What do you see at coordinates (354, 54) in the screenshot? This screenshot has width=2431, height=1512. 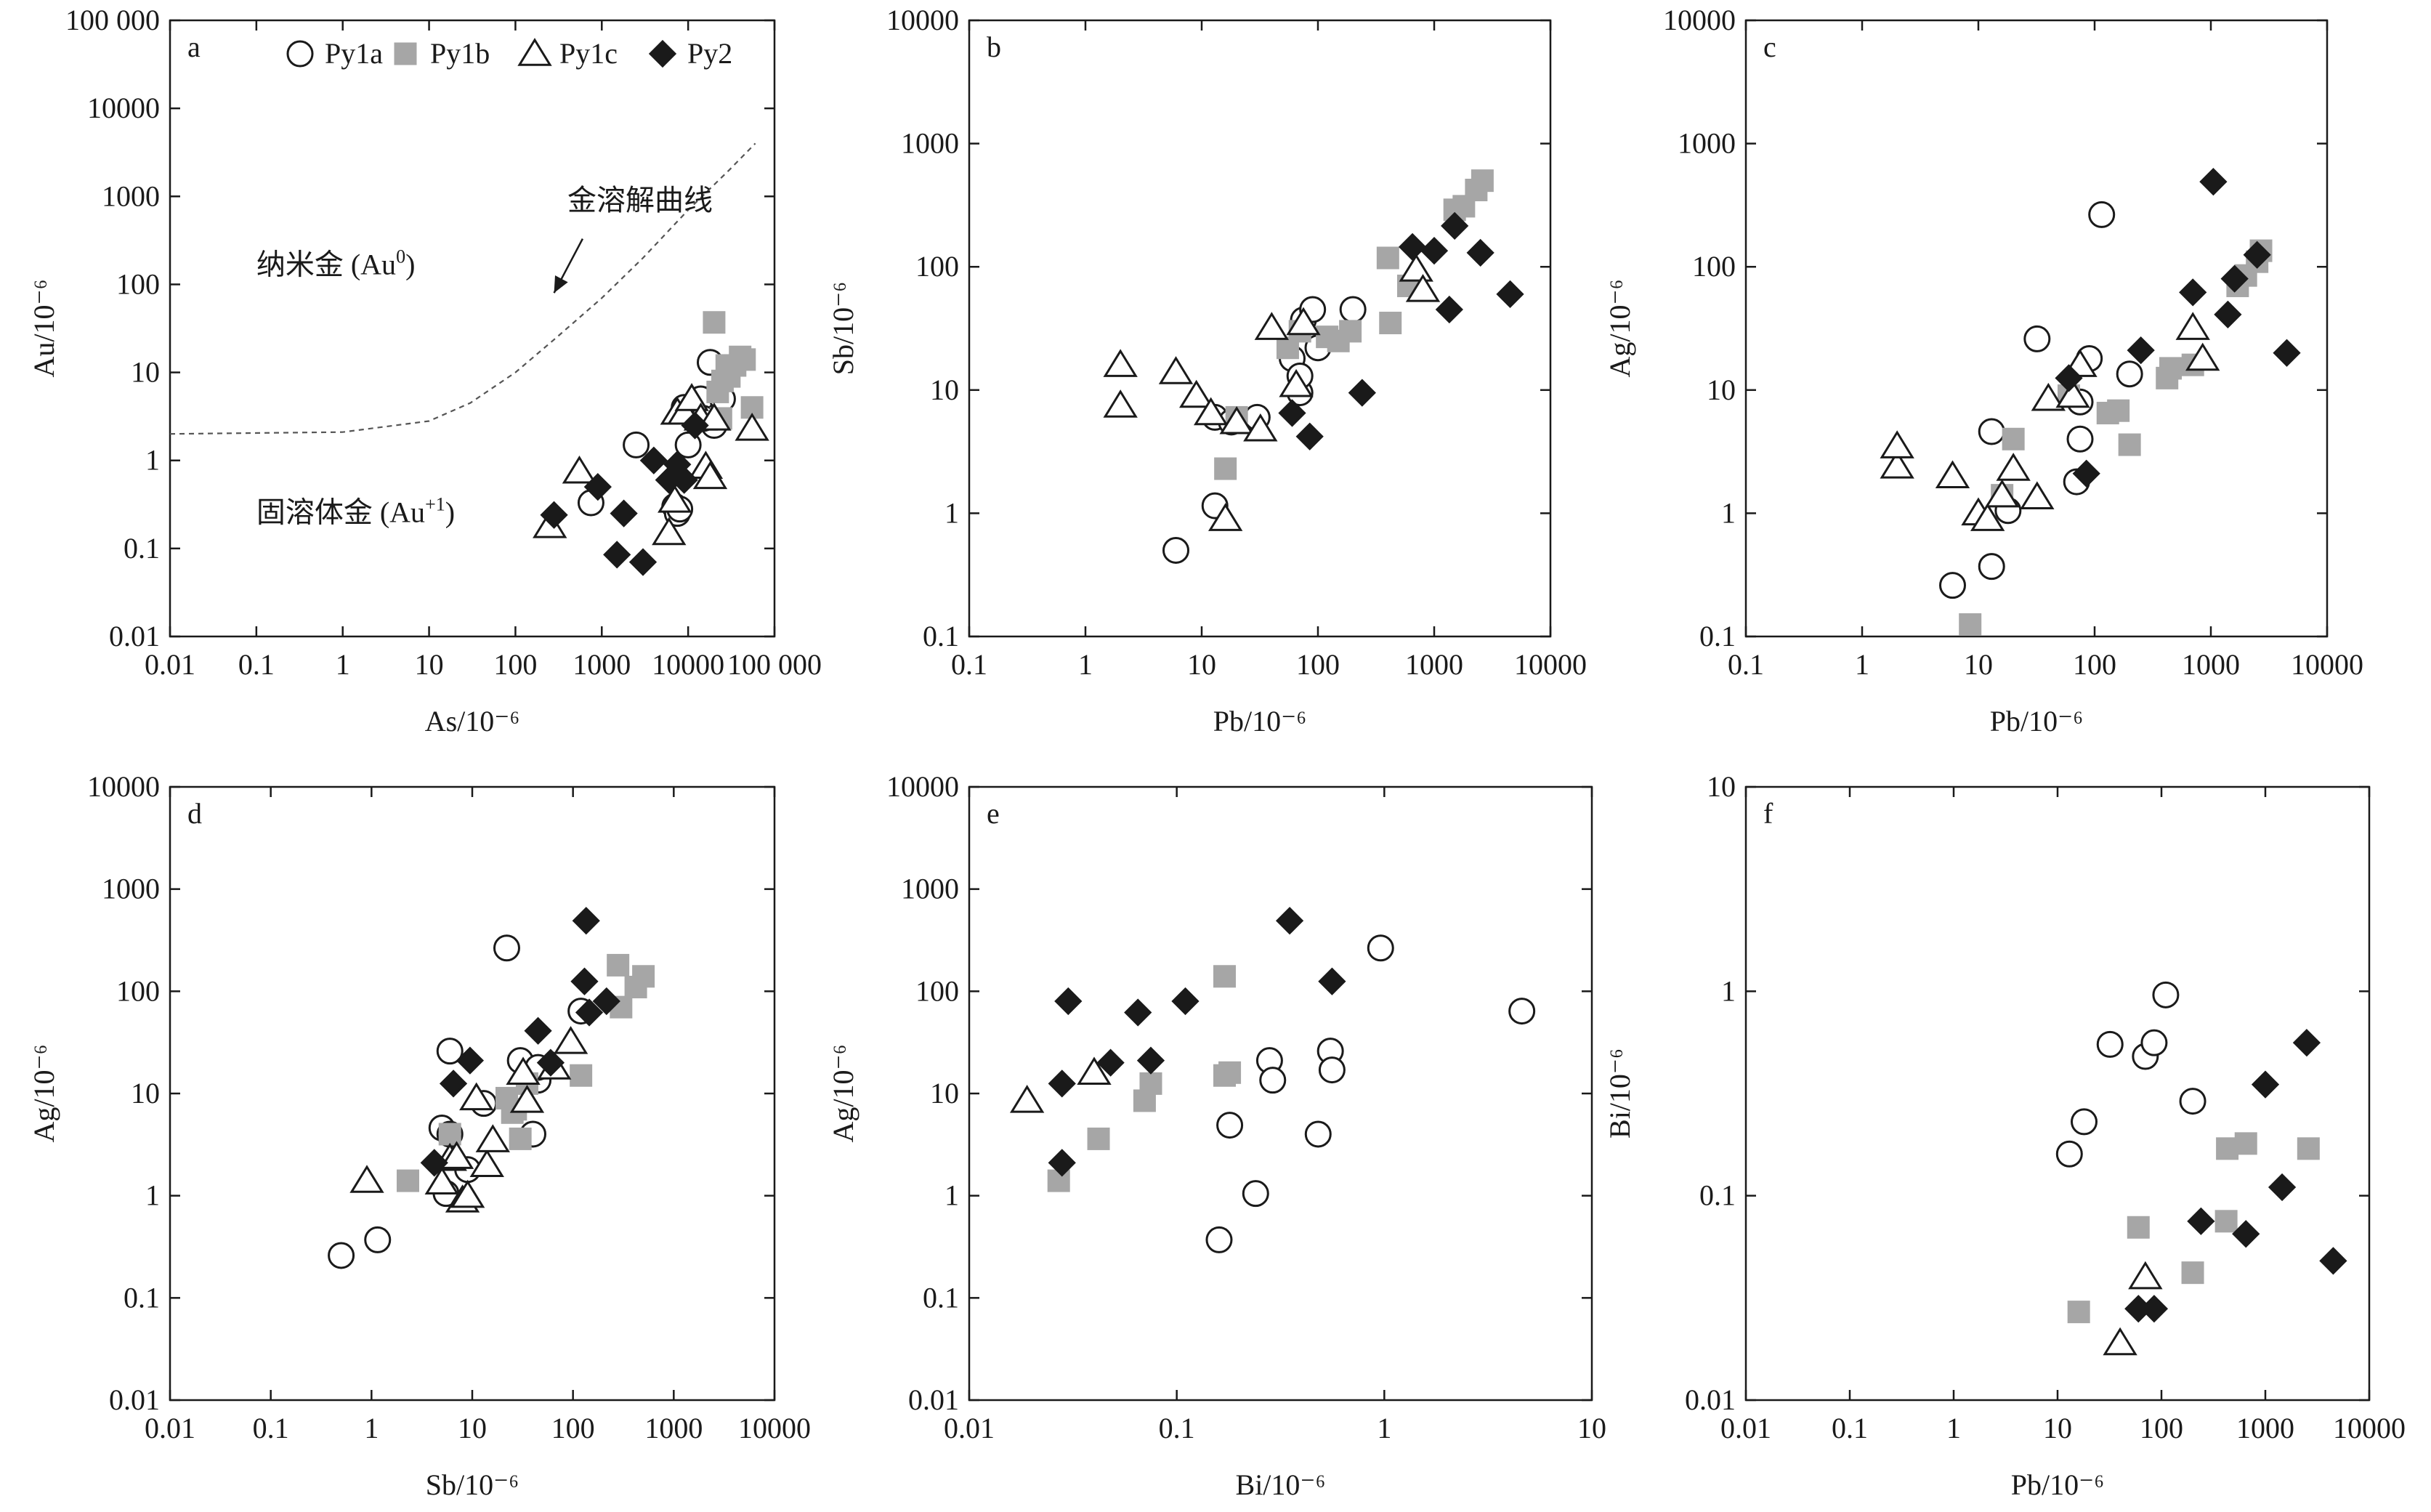 I see `legend-label: Py1a` at bounding box center [354, 54].